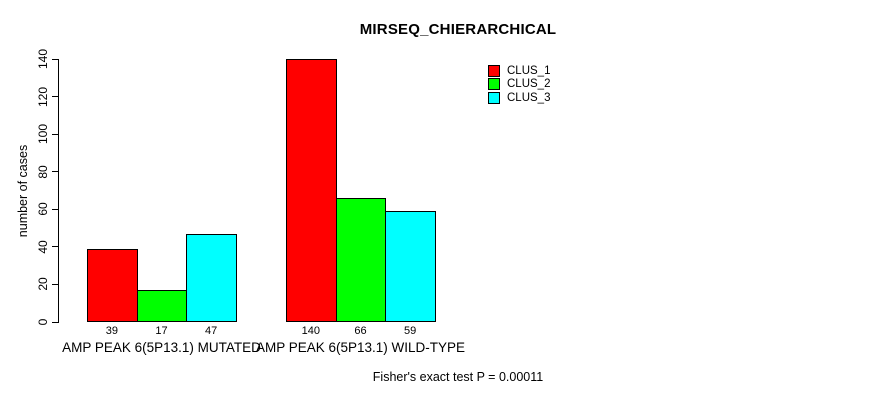 The height and width of the screenshot is (400, 890). Describe the element at coordinates (361, 260) in the screenshot. I see `bar-clus_2-group2` at that location.